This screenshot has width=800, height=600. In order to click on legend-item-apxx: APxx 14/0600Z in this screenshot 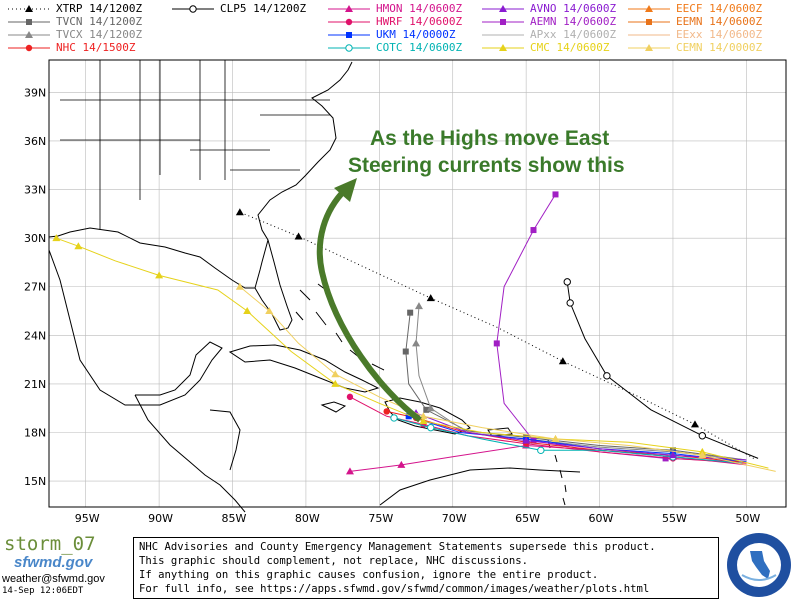, I will do `click(560, 35)`.